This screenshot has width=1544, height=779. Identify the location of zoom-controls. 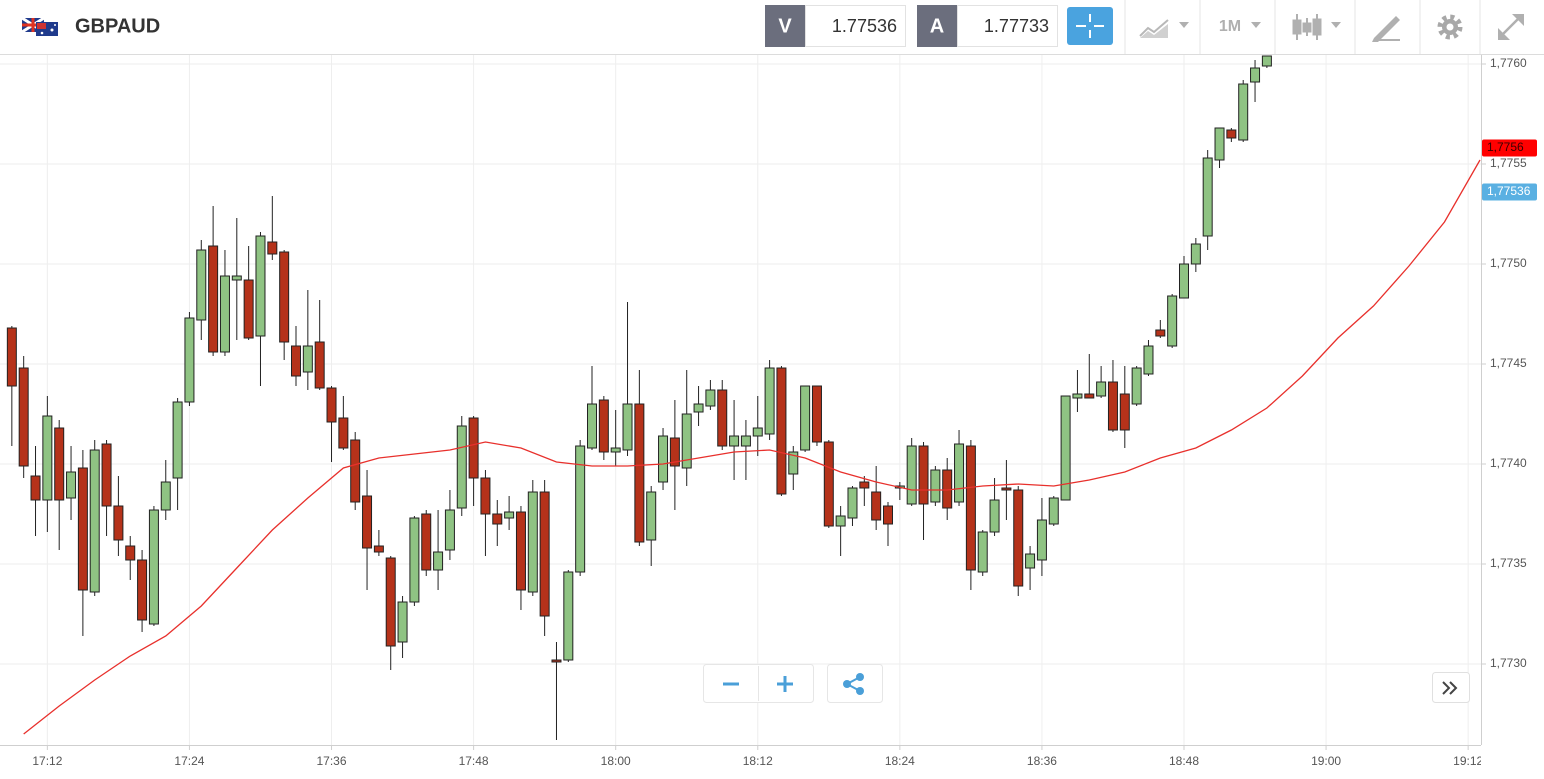
(1086, 683).